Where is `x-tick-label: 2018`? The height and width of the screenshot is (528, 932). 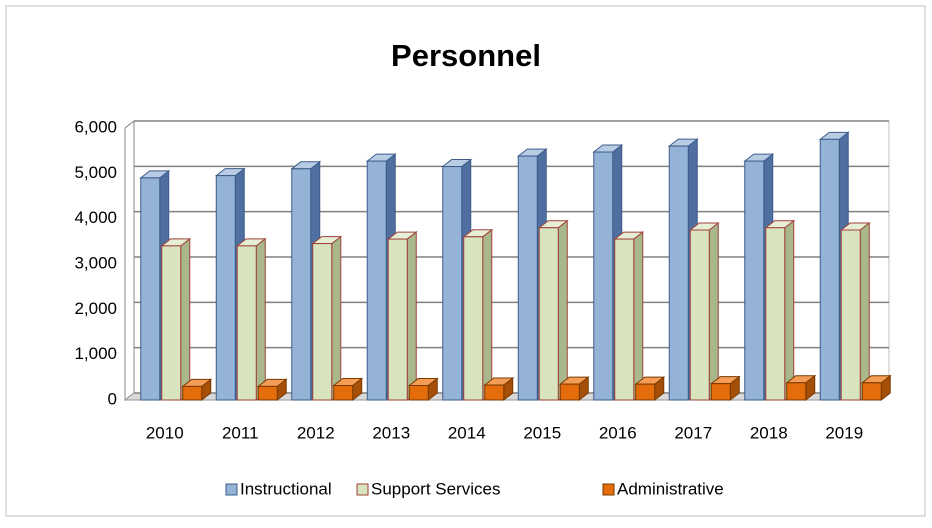
x-tick-label: 2018 is located at coordinates (769, 432).